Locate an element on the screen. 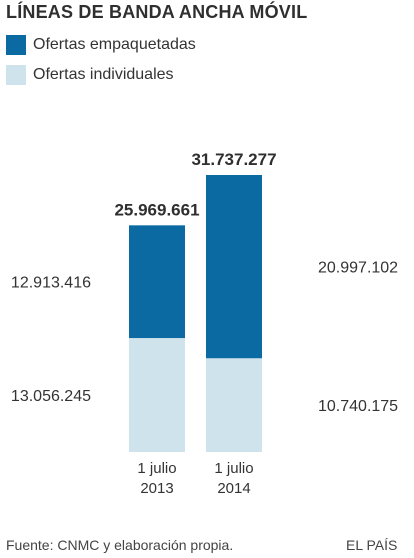  legend-label-individual: Ofertas individuales is located at coordinates (103, 74).